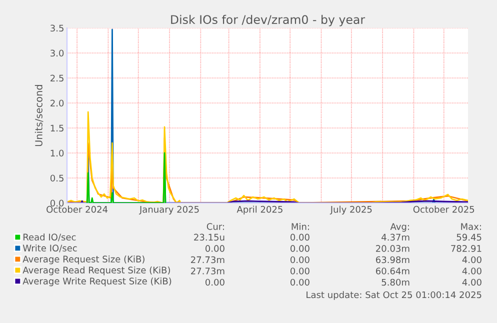 The image size is (497, 323). I want to click on x-tick-label: October 2024, so click(77, 209).